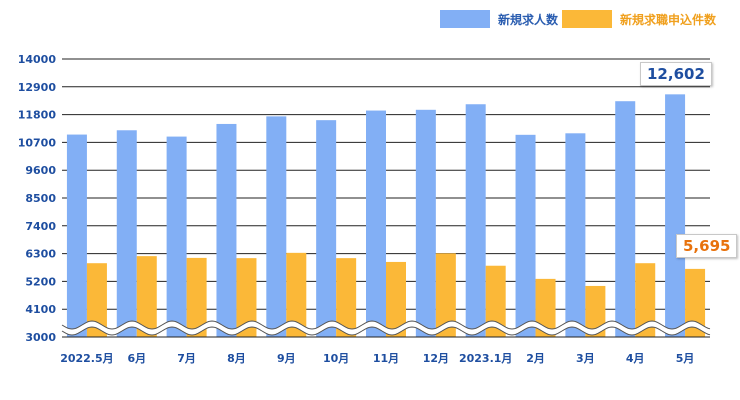 The width and height of the screenshot is (740, 400). Describe the element at coordinates (37, 87) in the screenshot. I see `y-tick-label: 12900` at that location.